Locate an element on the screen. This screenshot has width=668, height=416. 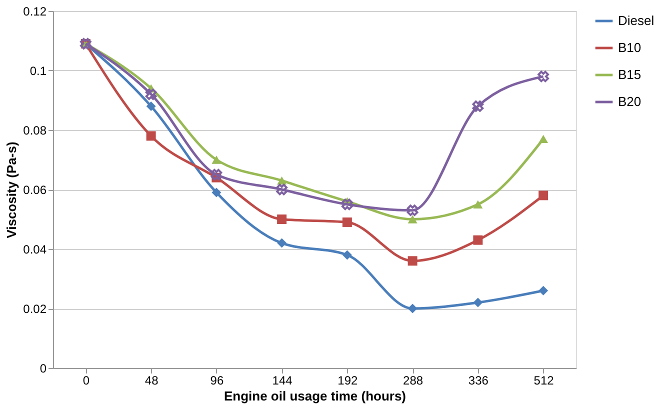
legend-label: B10 is located at coordinates (630, 47).